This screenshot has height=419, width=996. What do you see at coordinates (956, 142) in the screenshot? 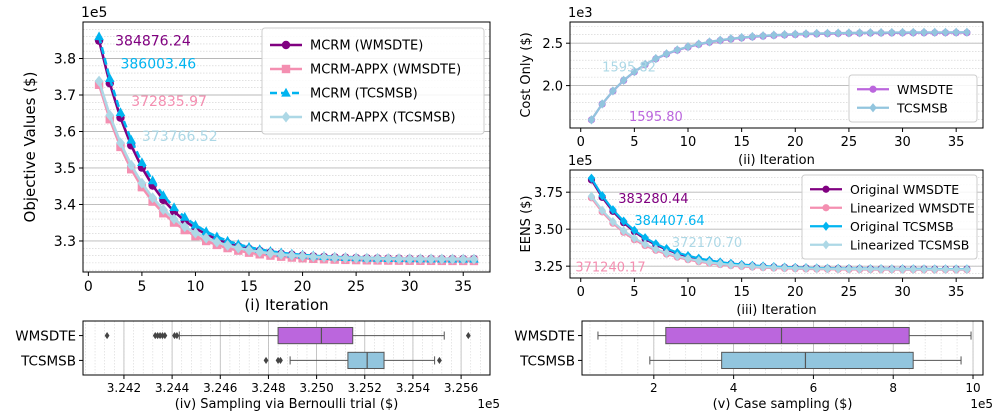
I see `x-tick-label: 35` at bounding box center [956, 142].